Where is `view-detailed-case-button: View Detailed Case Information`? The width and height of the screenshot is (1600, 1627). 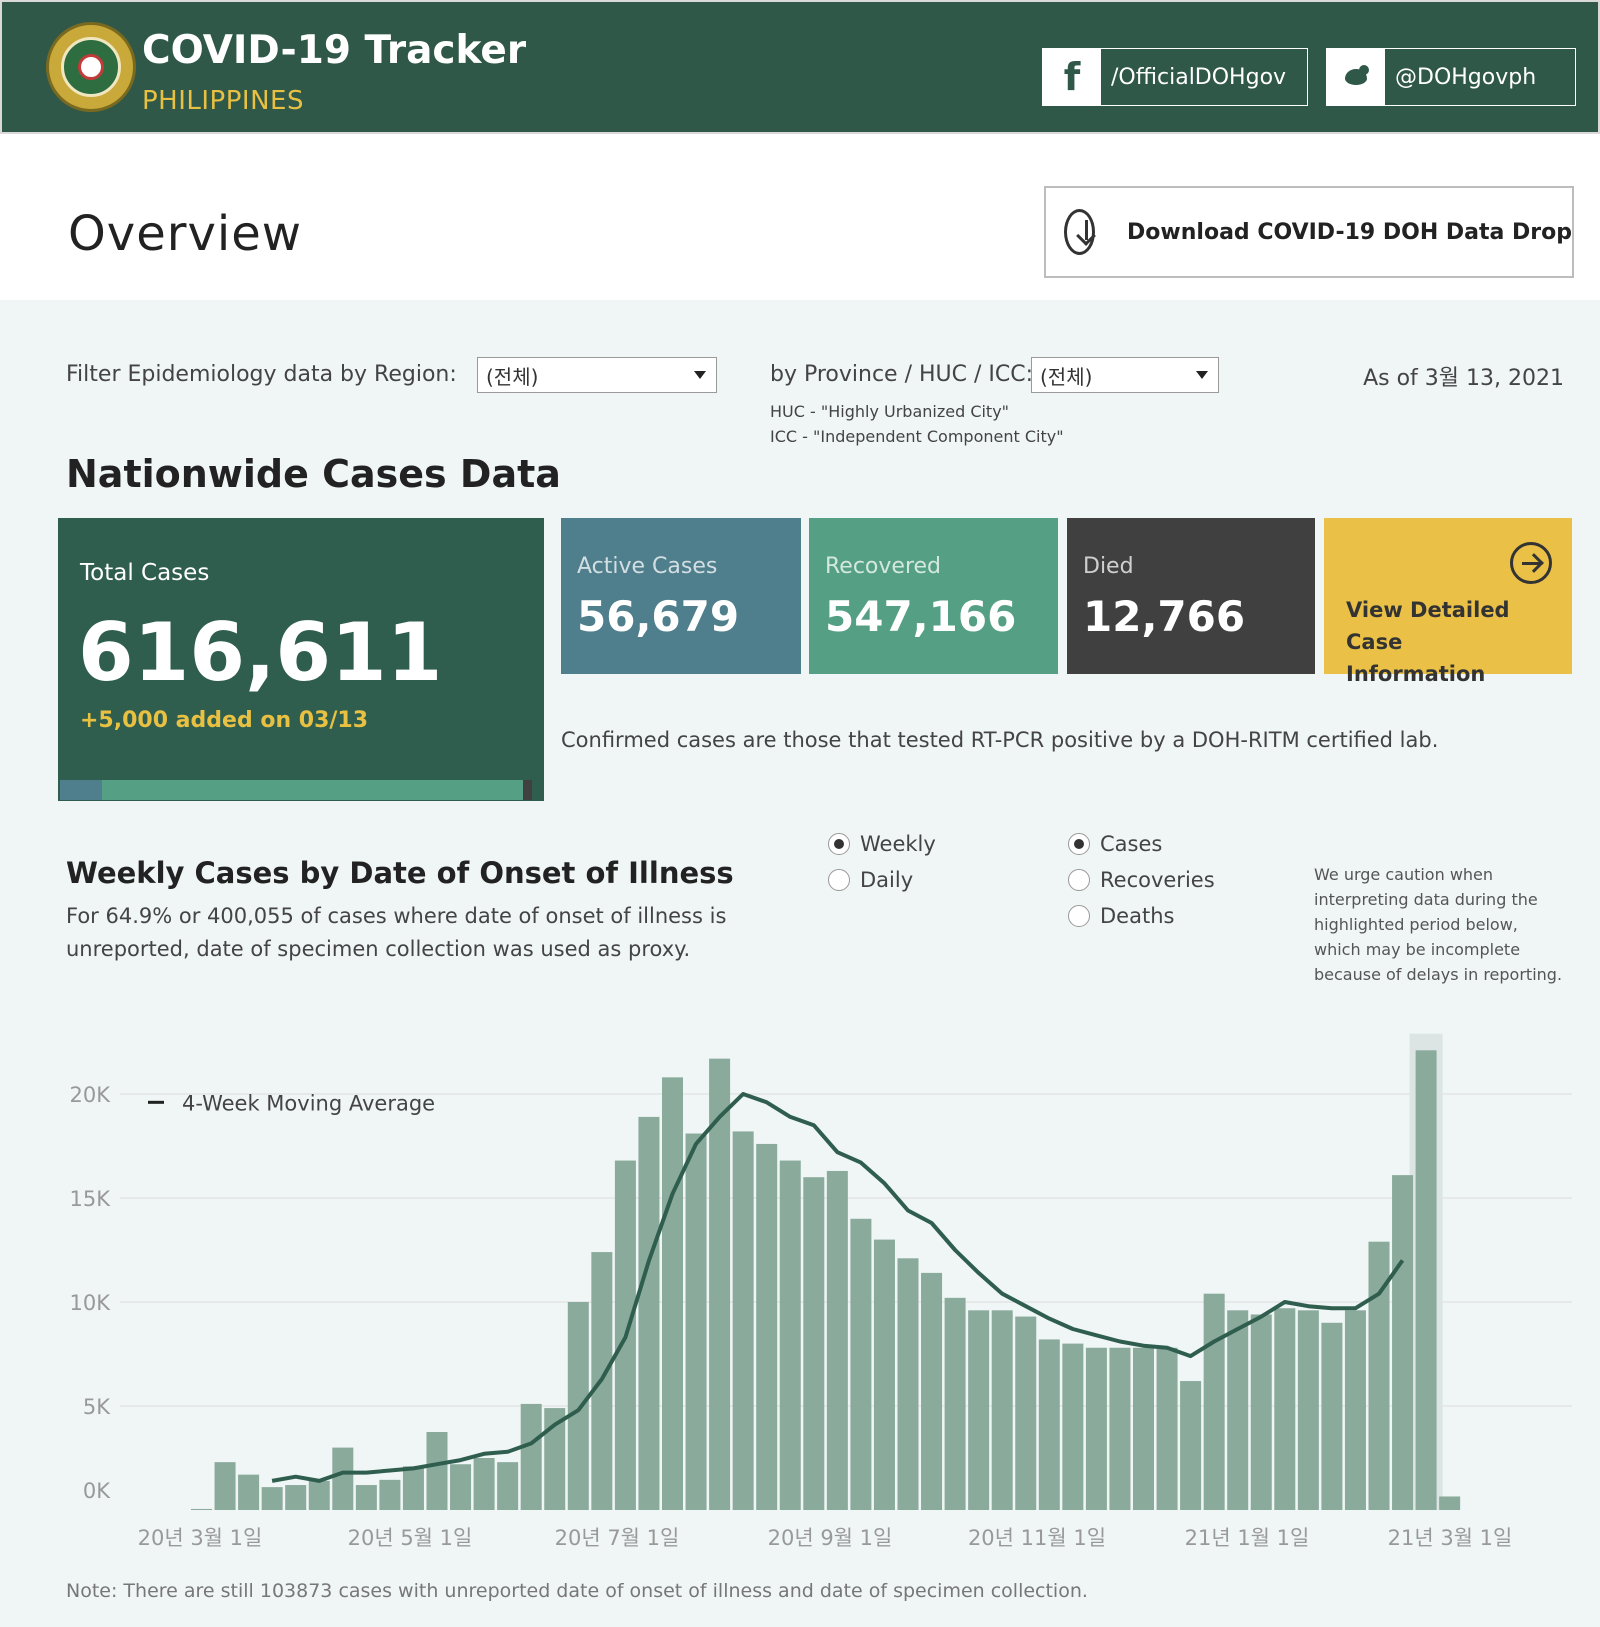
view-detailed-case-button: View Detailed Case Information is located at coordinates (1448, 602).